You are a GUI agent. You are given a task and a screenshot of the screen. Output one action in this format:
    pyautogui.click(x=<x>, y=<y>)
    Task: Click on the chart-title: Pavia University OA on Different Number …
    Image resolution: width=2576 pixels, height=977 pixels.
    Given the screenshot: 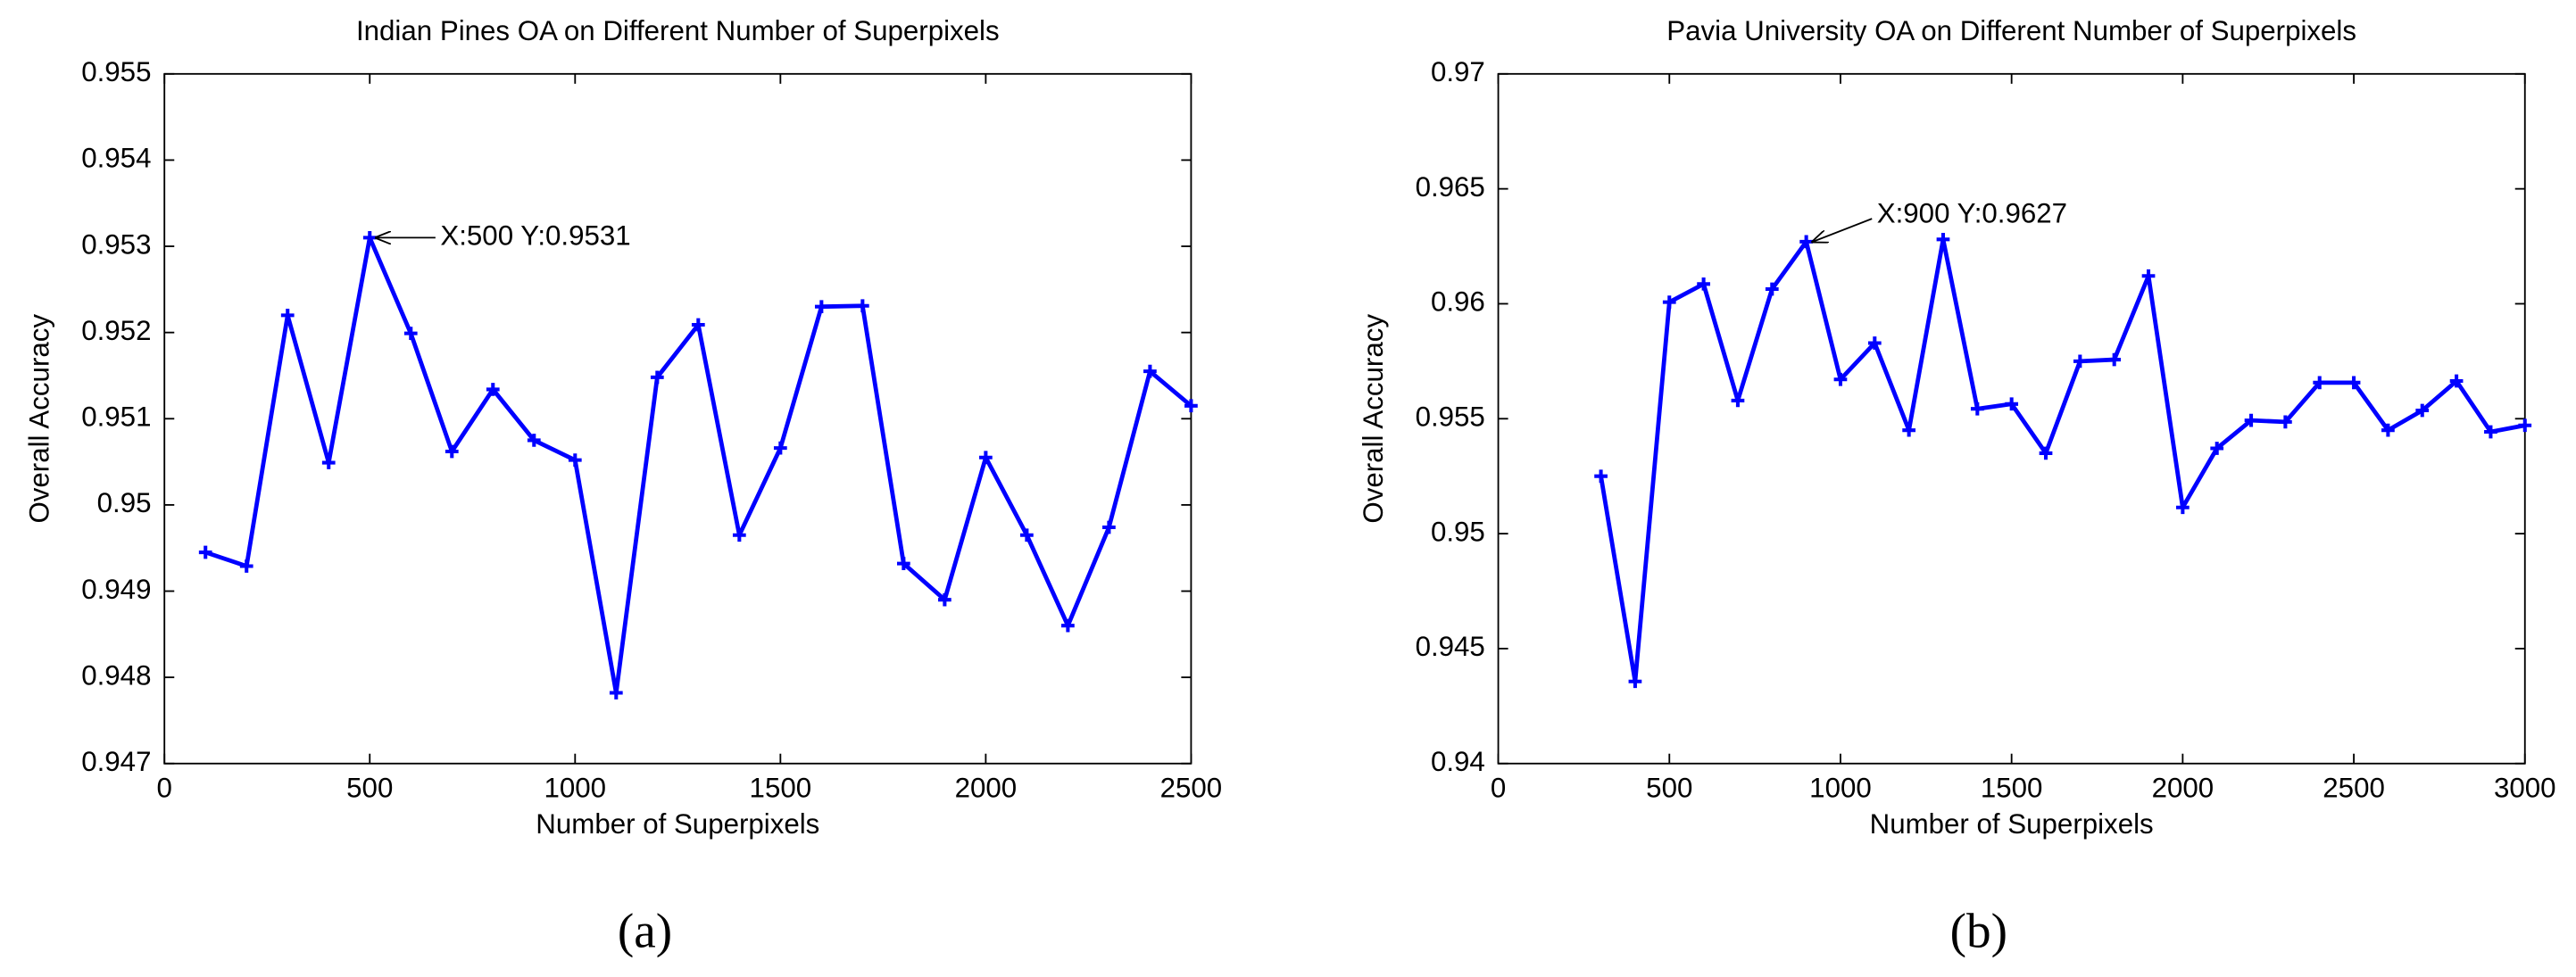 What is the action you would take?
    pyautogui.click(x=2011, y=30)
    